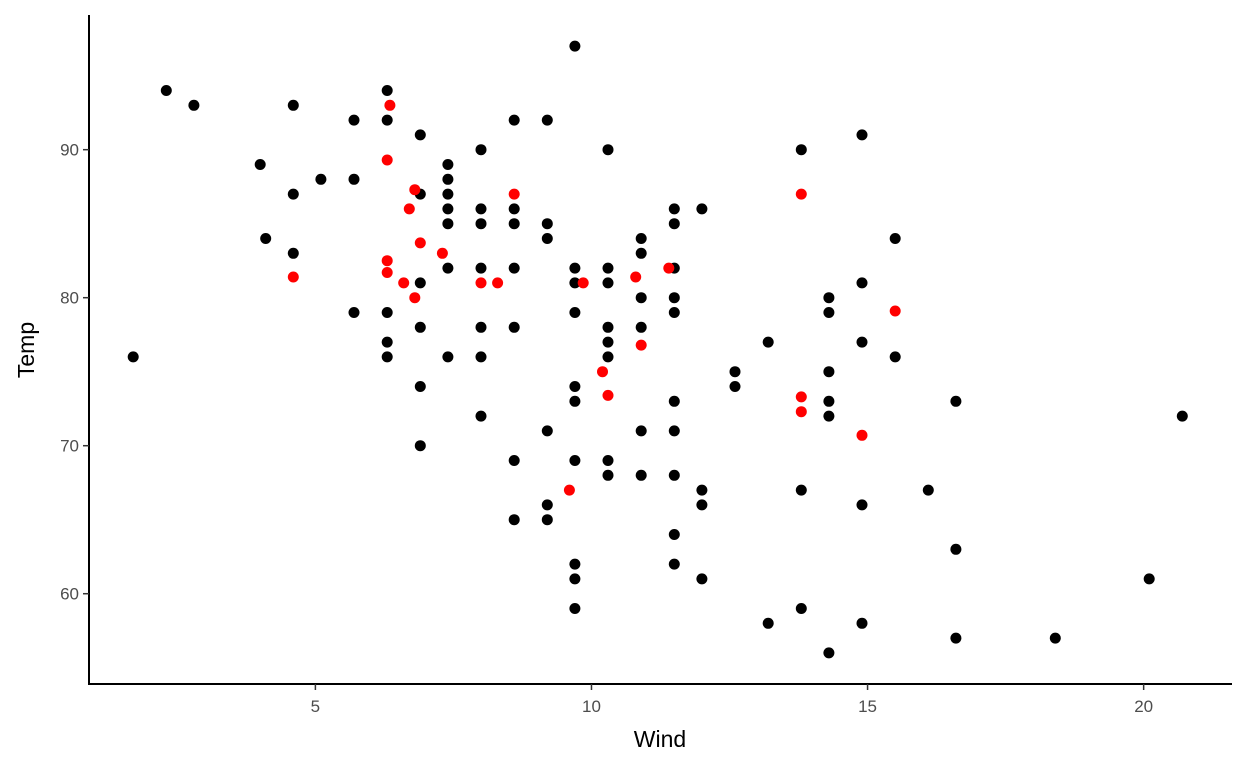 The width and height of the screenshot is (1248, 768). What do you see at coordinates (69, 446) in the screenshot?
I see `y-tick-label: 70` at bounding box center [69, 446].